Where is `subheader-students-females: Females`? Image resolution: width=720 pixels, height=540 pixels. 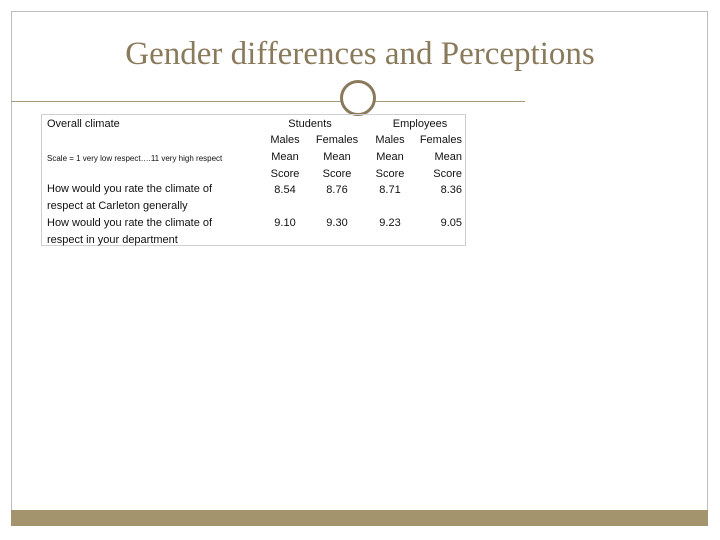 subheader-students-females: Females is located at coordinates (337, 140).